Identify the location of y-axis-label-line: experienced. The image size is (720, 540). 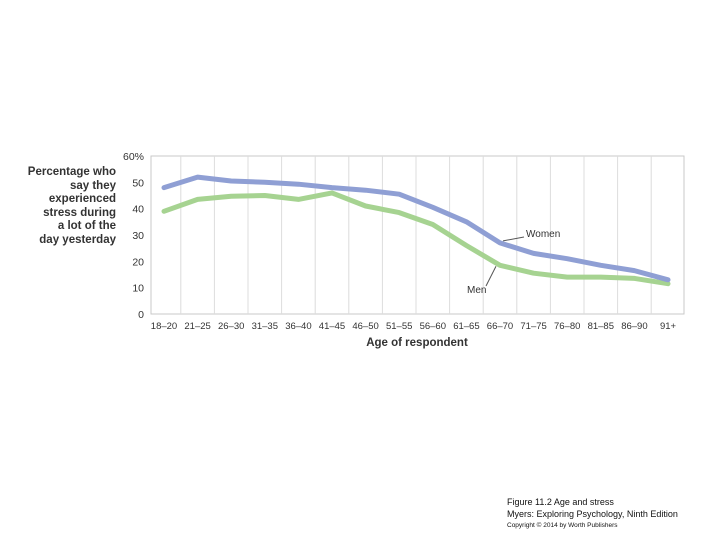
(82, 199).